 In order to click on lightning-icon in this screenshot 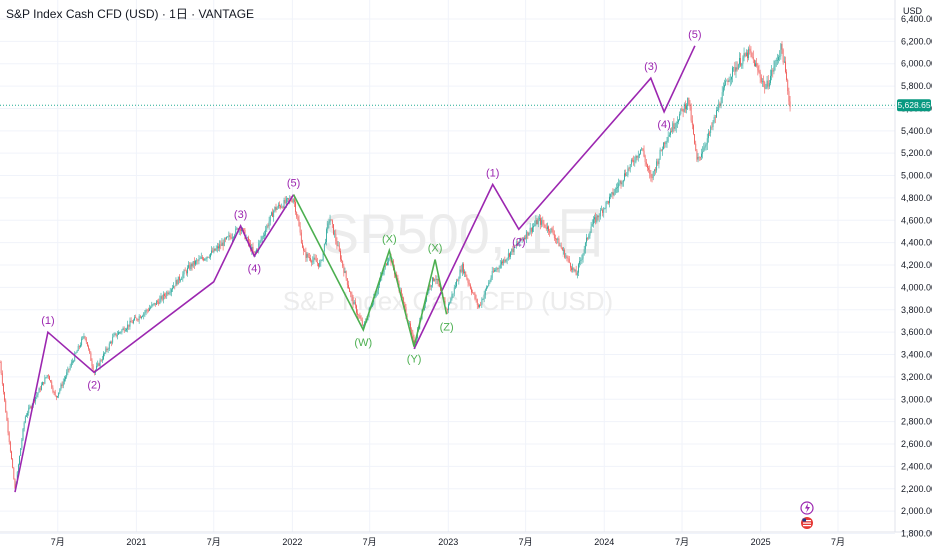, I will do `click(807, 508)`.